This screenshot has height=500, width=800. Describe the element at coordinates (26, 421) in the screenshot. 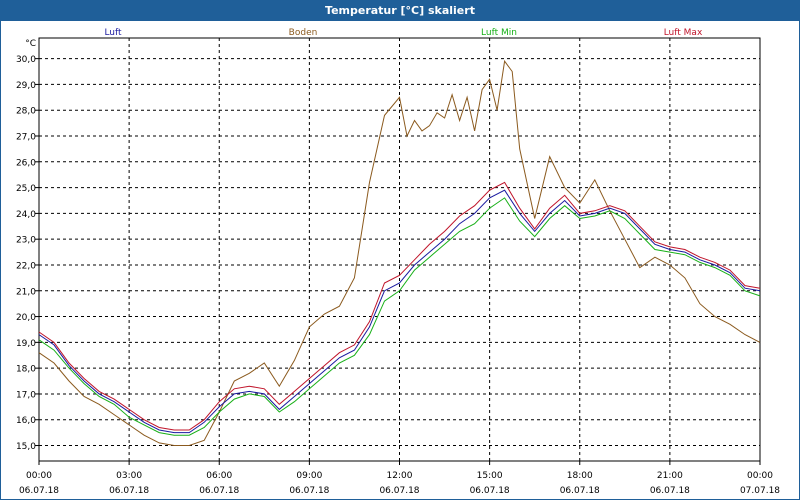

I see `y-tick-label: 16,0` at that location.